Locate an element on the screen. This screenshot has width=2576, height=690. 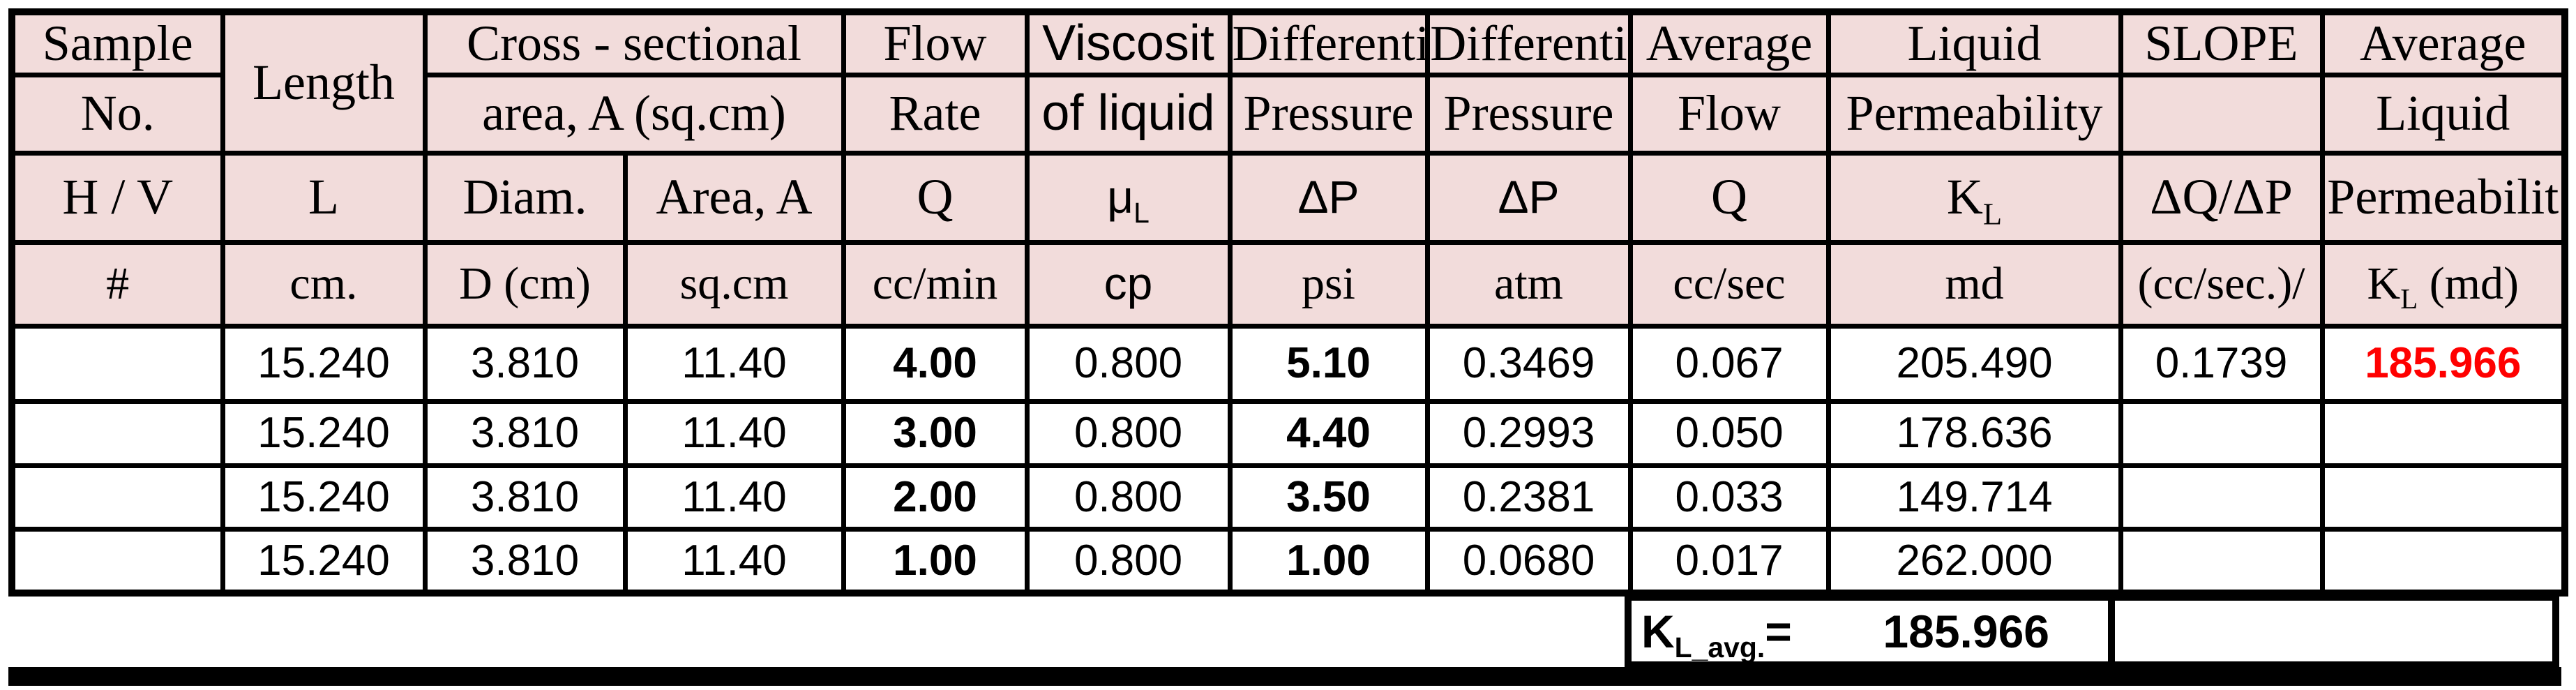
header-no: No. is located at coordinates (117, 114).